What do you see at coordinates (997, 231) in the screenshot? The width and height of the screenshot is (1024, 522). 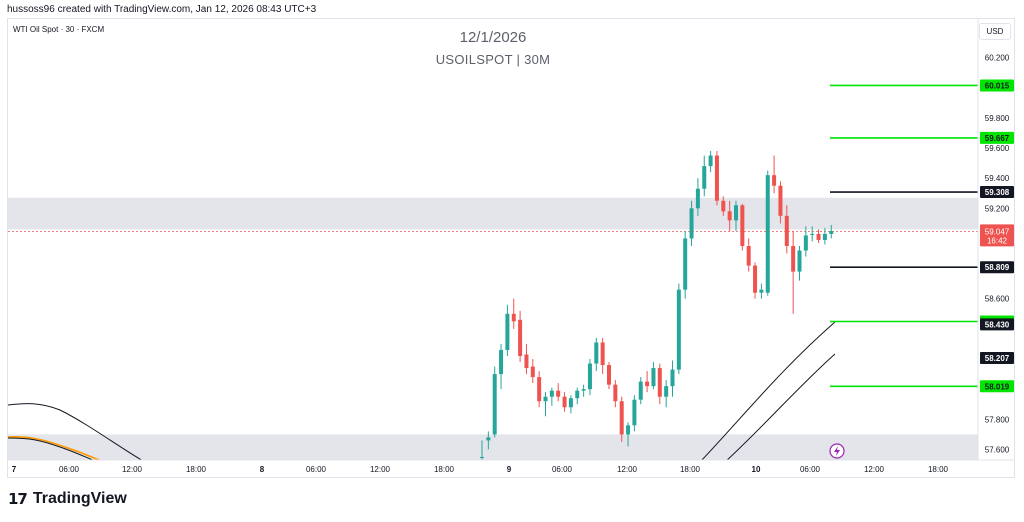 I see `last-price-label: 59.047` at bounding box center [997, 231].